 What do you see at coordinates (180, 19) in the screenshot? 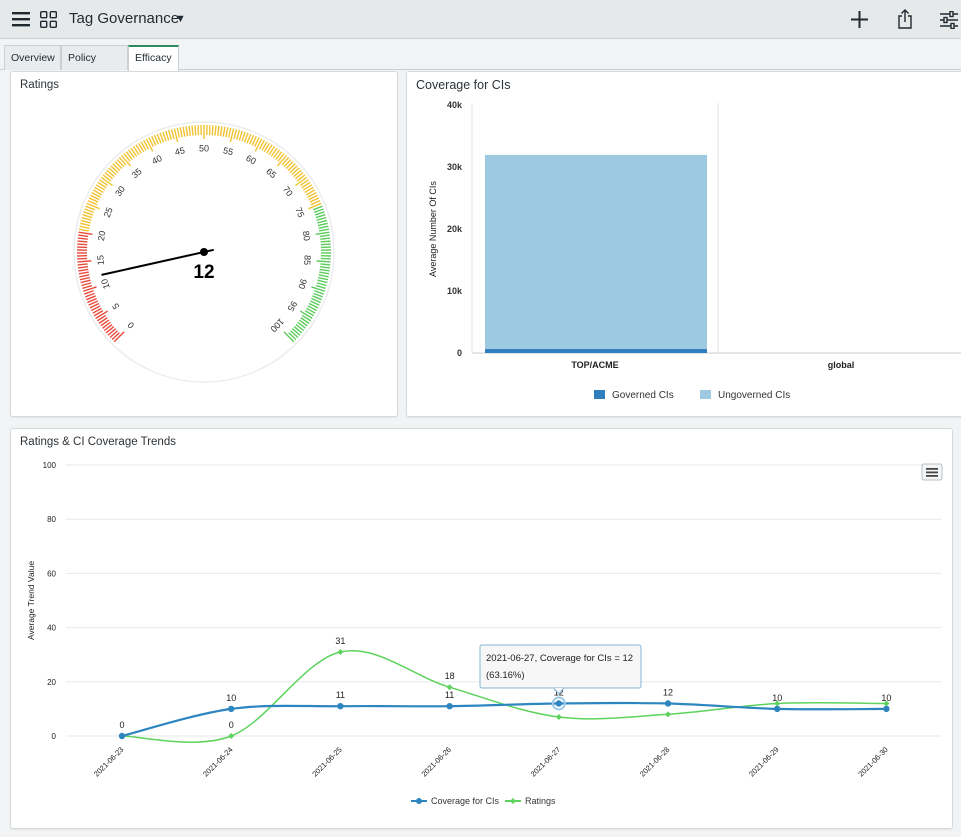
I see `caret-down-icon: ▼` at bounding box center [180, 19].